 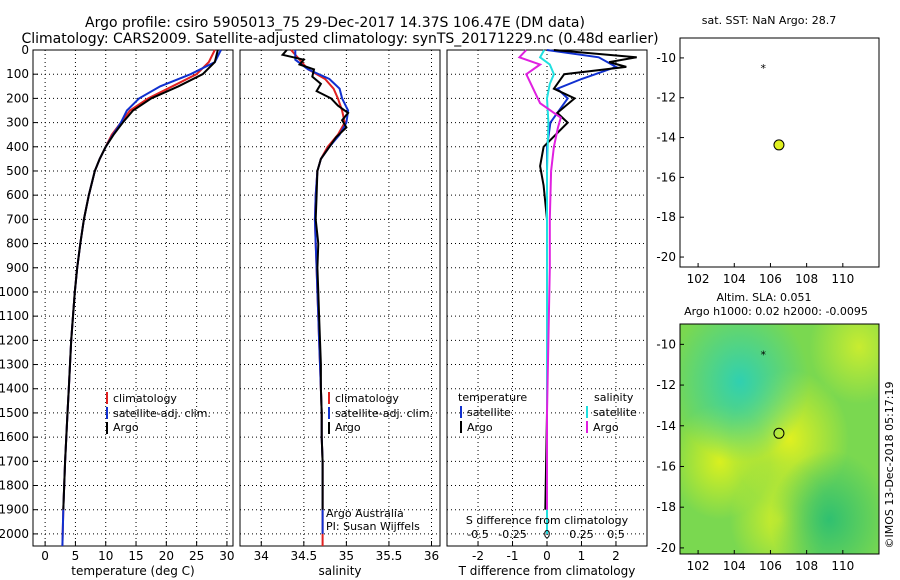 I want to click on y-tick-label: 1000, so click(x=14, y=292).